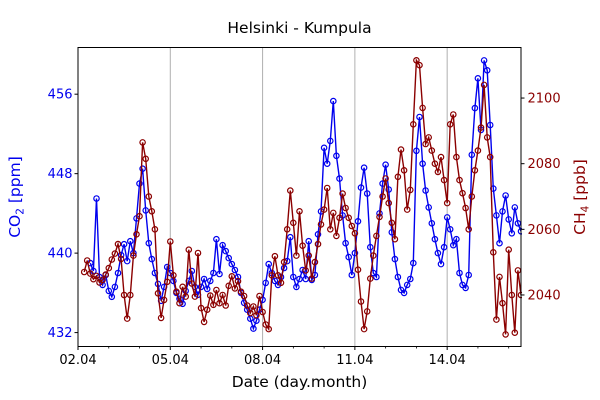 The width and height of the screenshot is (600, 400). I want to click on y-right-axis-ticks: 2040 2060 2080 2100, so click(541, 197).